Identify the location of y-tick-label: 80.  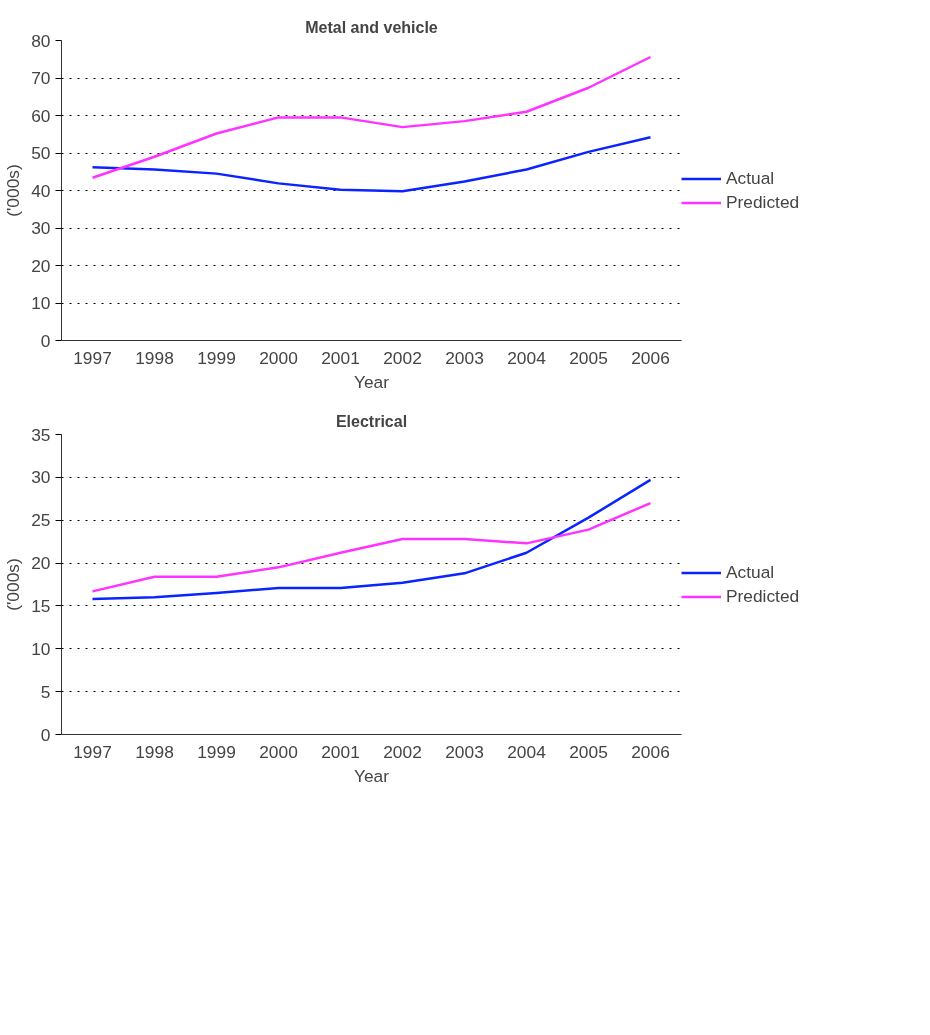
(41, 40).